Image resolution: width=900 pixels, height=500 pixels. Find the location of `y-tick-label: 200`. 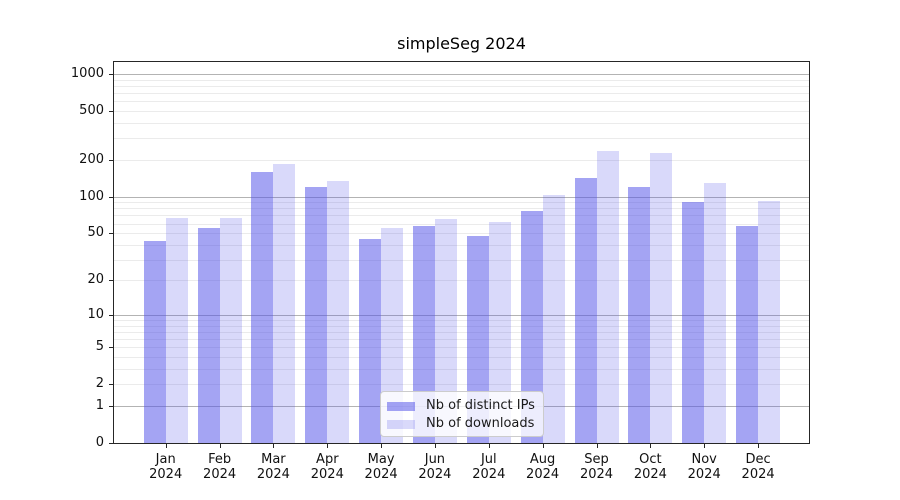

y-tick-label: 200 is located at coordinates (91, 159).